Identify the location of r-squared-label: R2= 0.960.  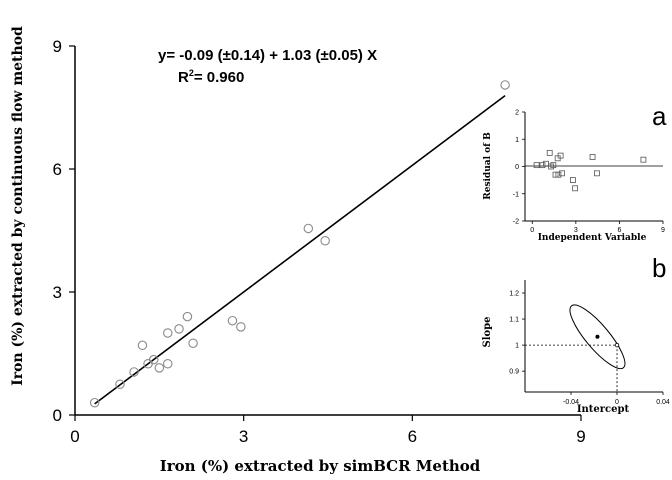
(211, 77).